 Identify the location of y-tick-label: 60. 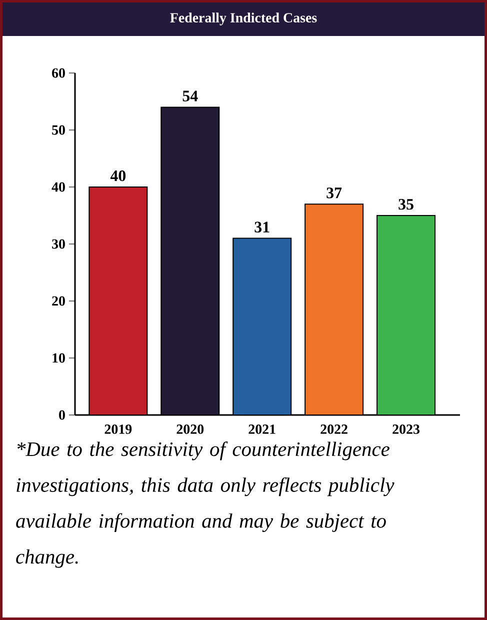
(58, 73).